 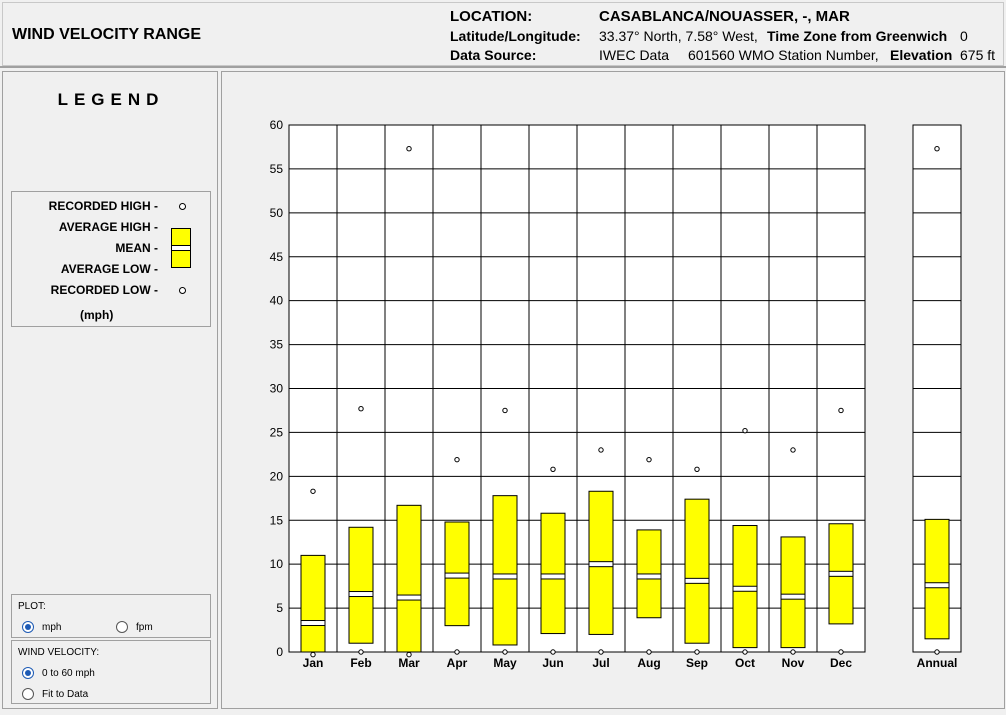 What do you see at coordinates (841, 663) in the screenshot?
I see `x-tick-label: Dec` at bounding box center [841, 663].